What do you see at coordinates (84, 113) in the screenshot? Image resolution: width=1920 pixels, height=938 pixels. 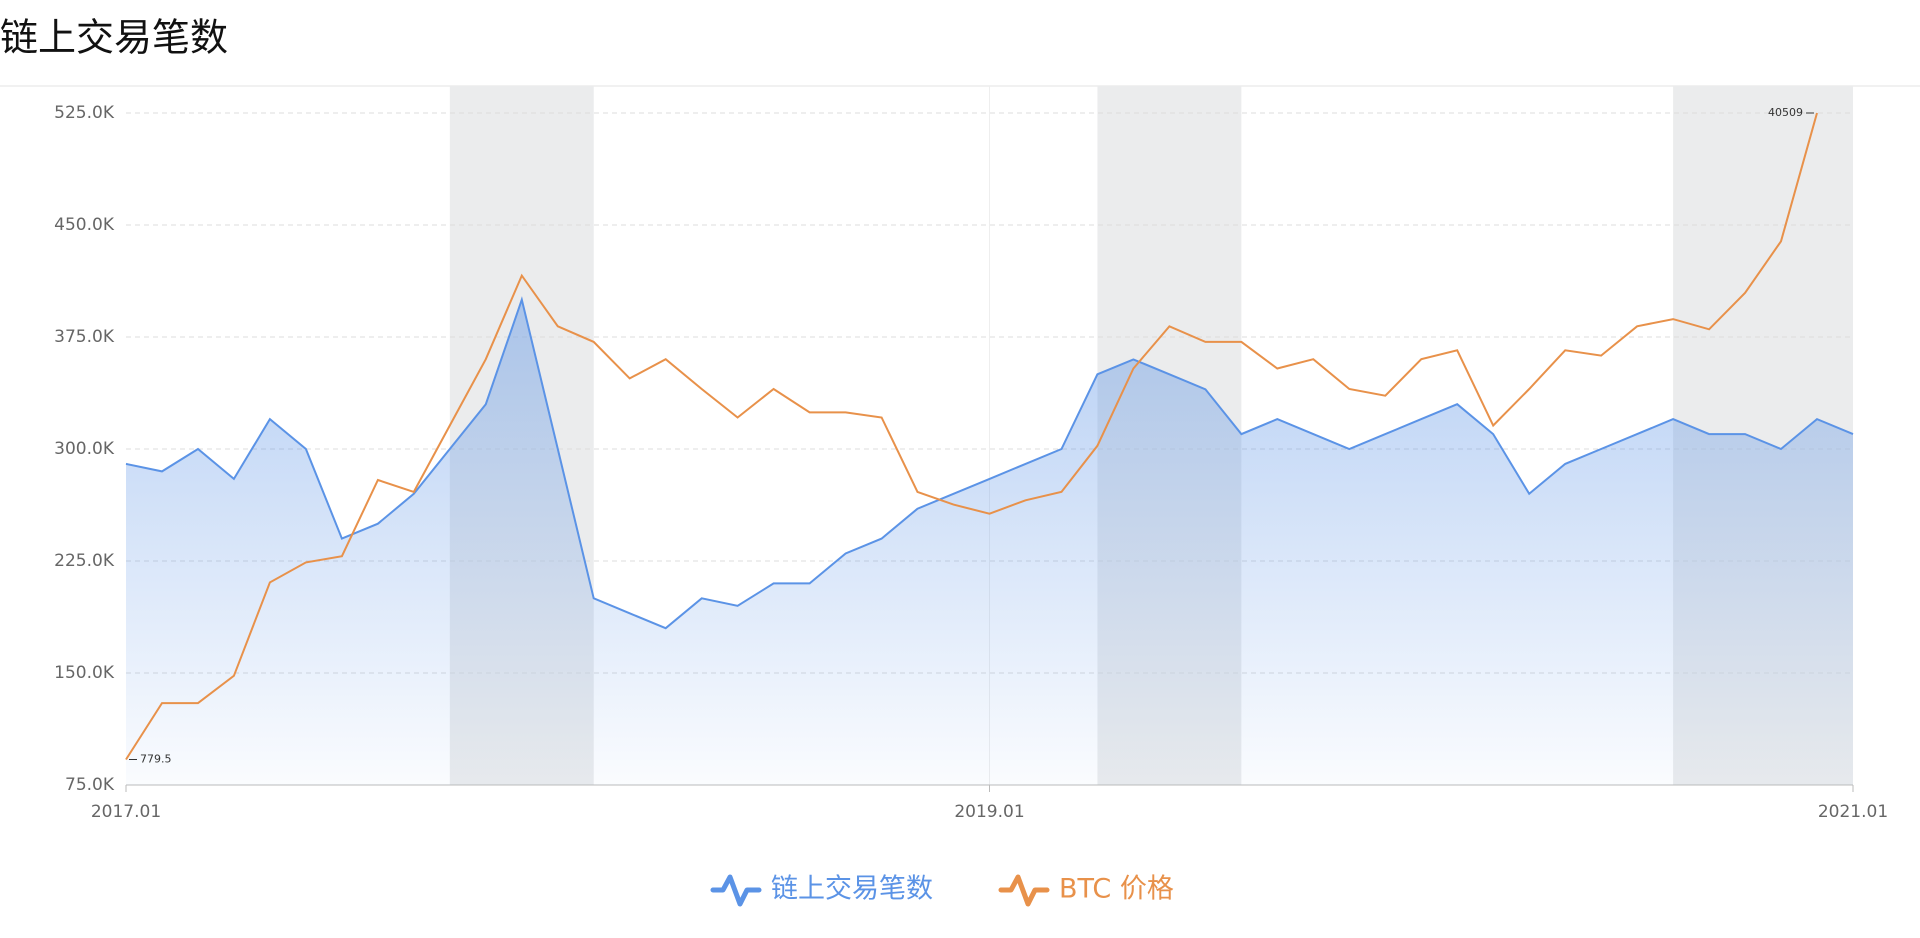 I see `y-tick-label: 525.0K` at bounding box center [84, 113].